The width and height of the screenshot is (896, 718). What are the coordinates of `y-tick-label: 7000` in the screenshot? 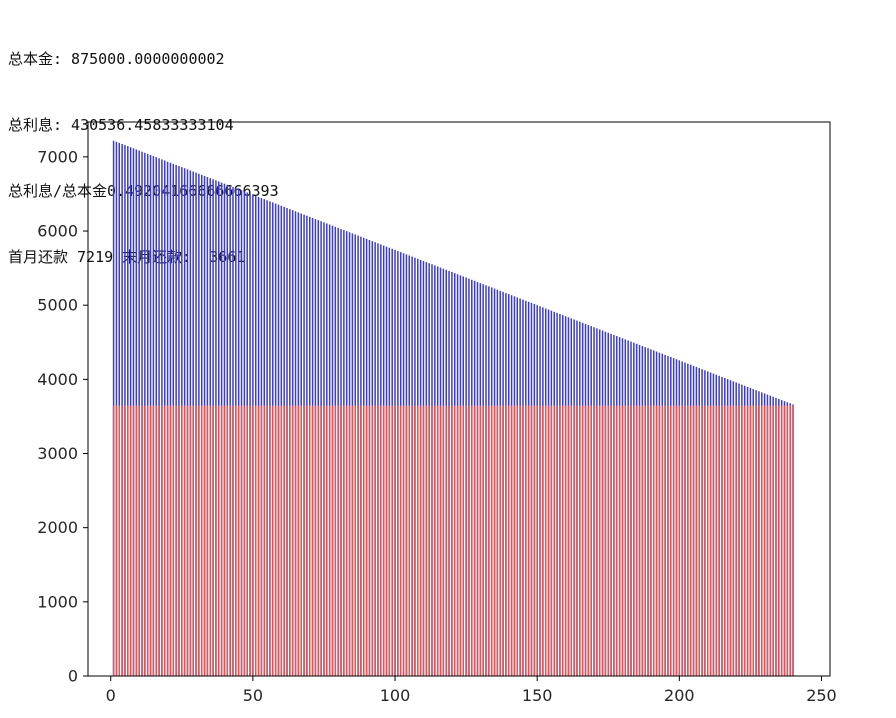 It's located at (57, 156).